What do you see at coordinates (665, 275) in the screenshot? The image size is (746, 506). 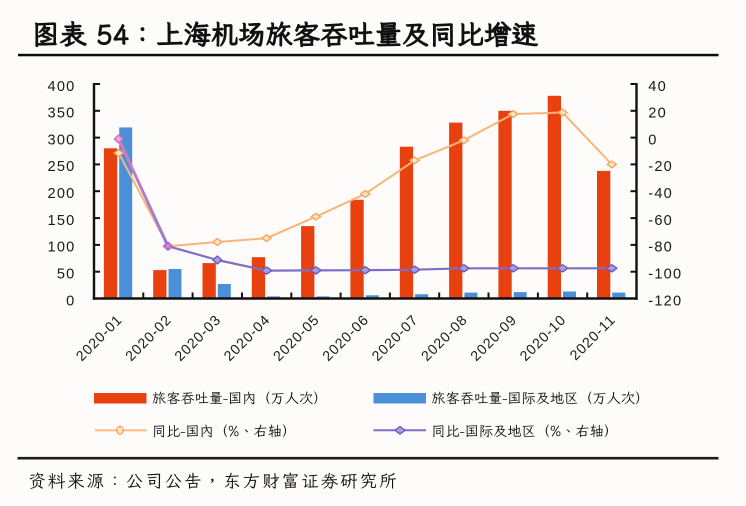 I see `svg-text: -100` at bounding box center [665, 275].